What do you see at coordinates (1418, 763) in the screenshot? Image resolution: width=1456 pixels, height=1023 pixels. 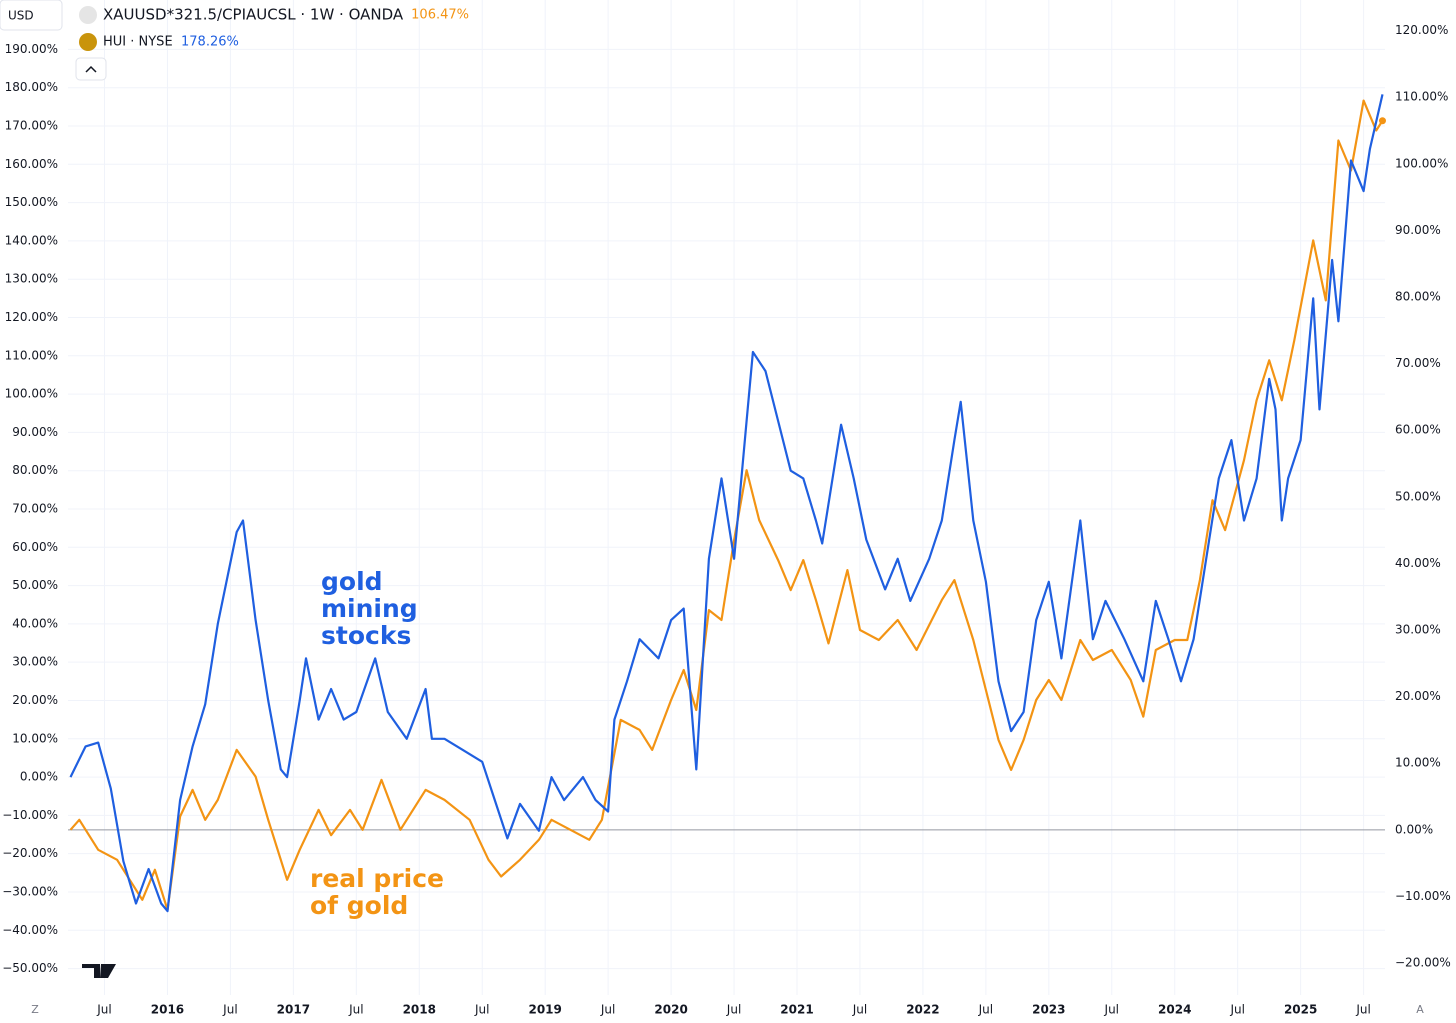 I see `y2-tick-label: 10.00%` at bounding box center [1418, 763].